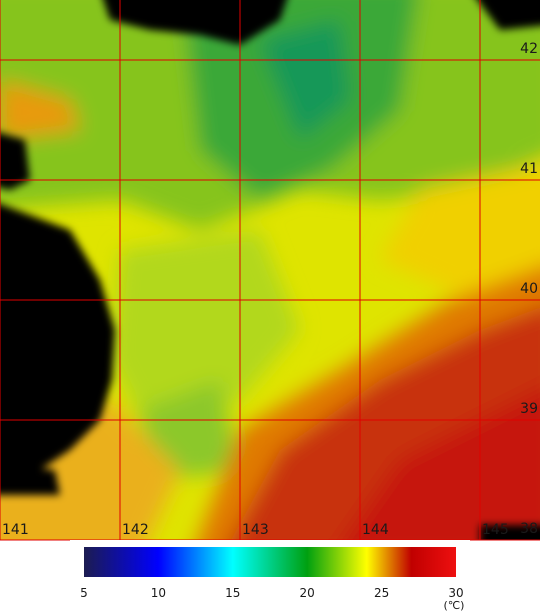  I want to click on colorbar-tick-label: 25, so click(381, 593).